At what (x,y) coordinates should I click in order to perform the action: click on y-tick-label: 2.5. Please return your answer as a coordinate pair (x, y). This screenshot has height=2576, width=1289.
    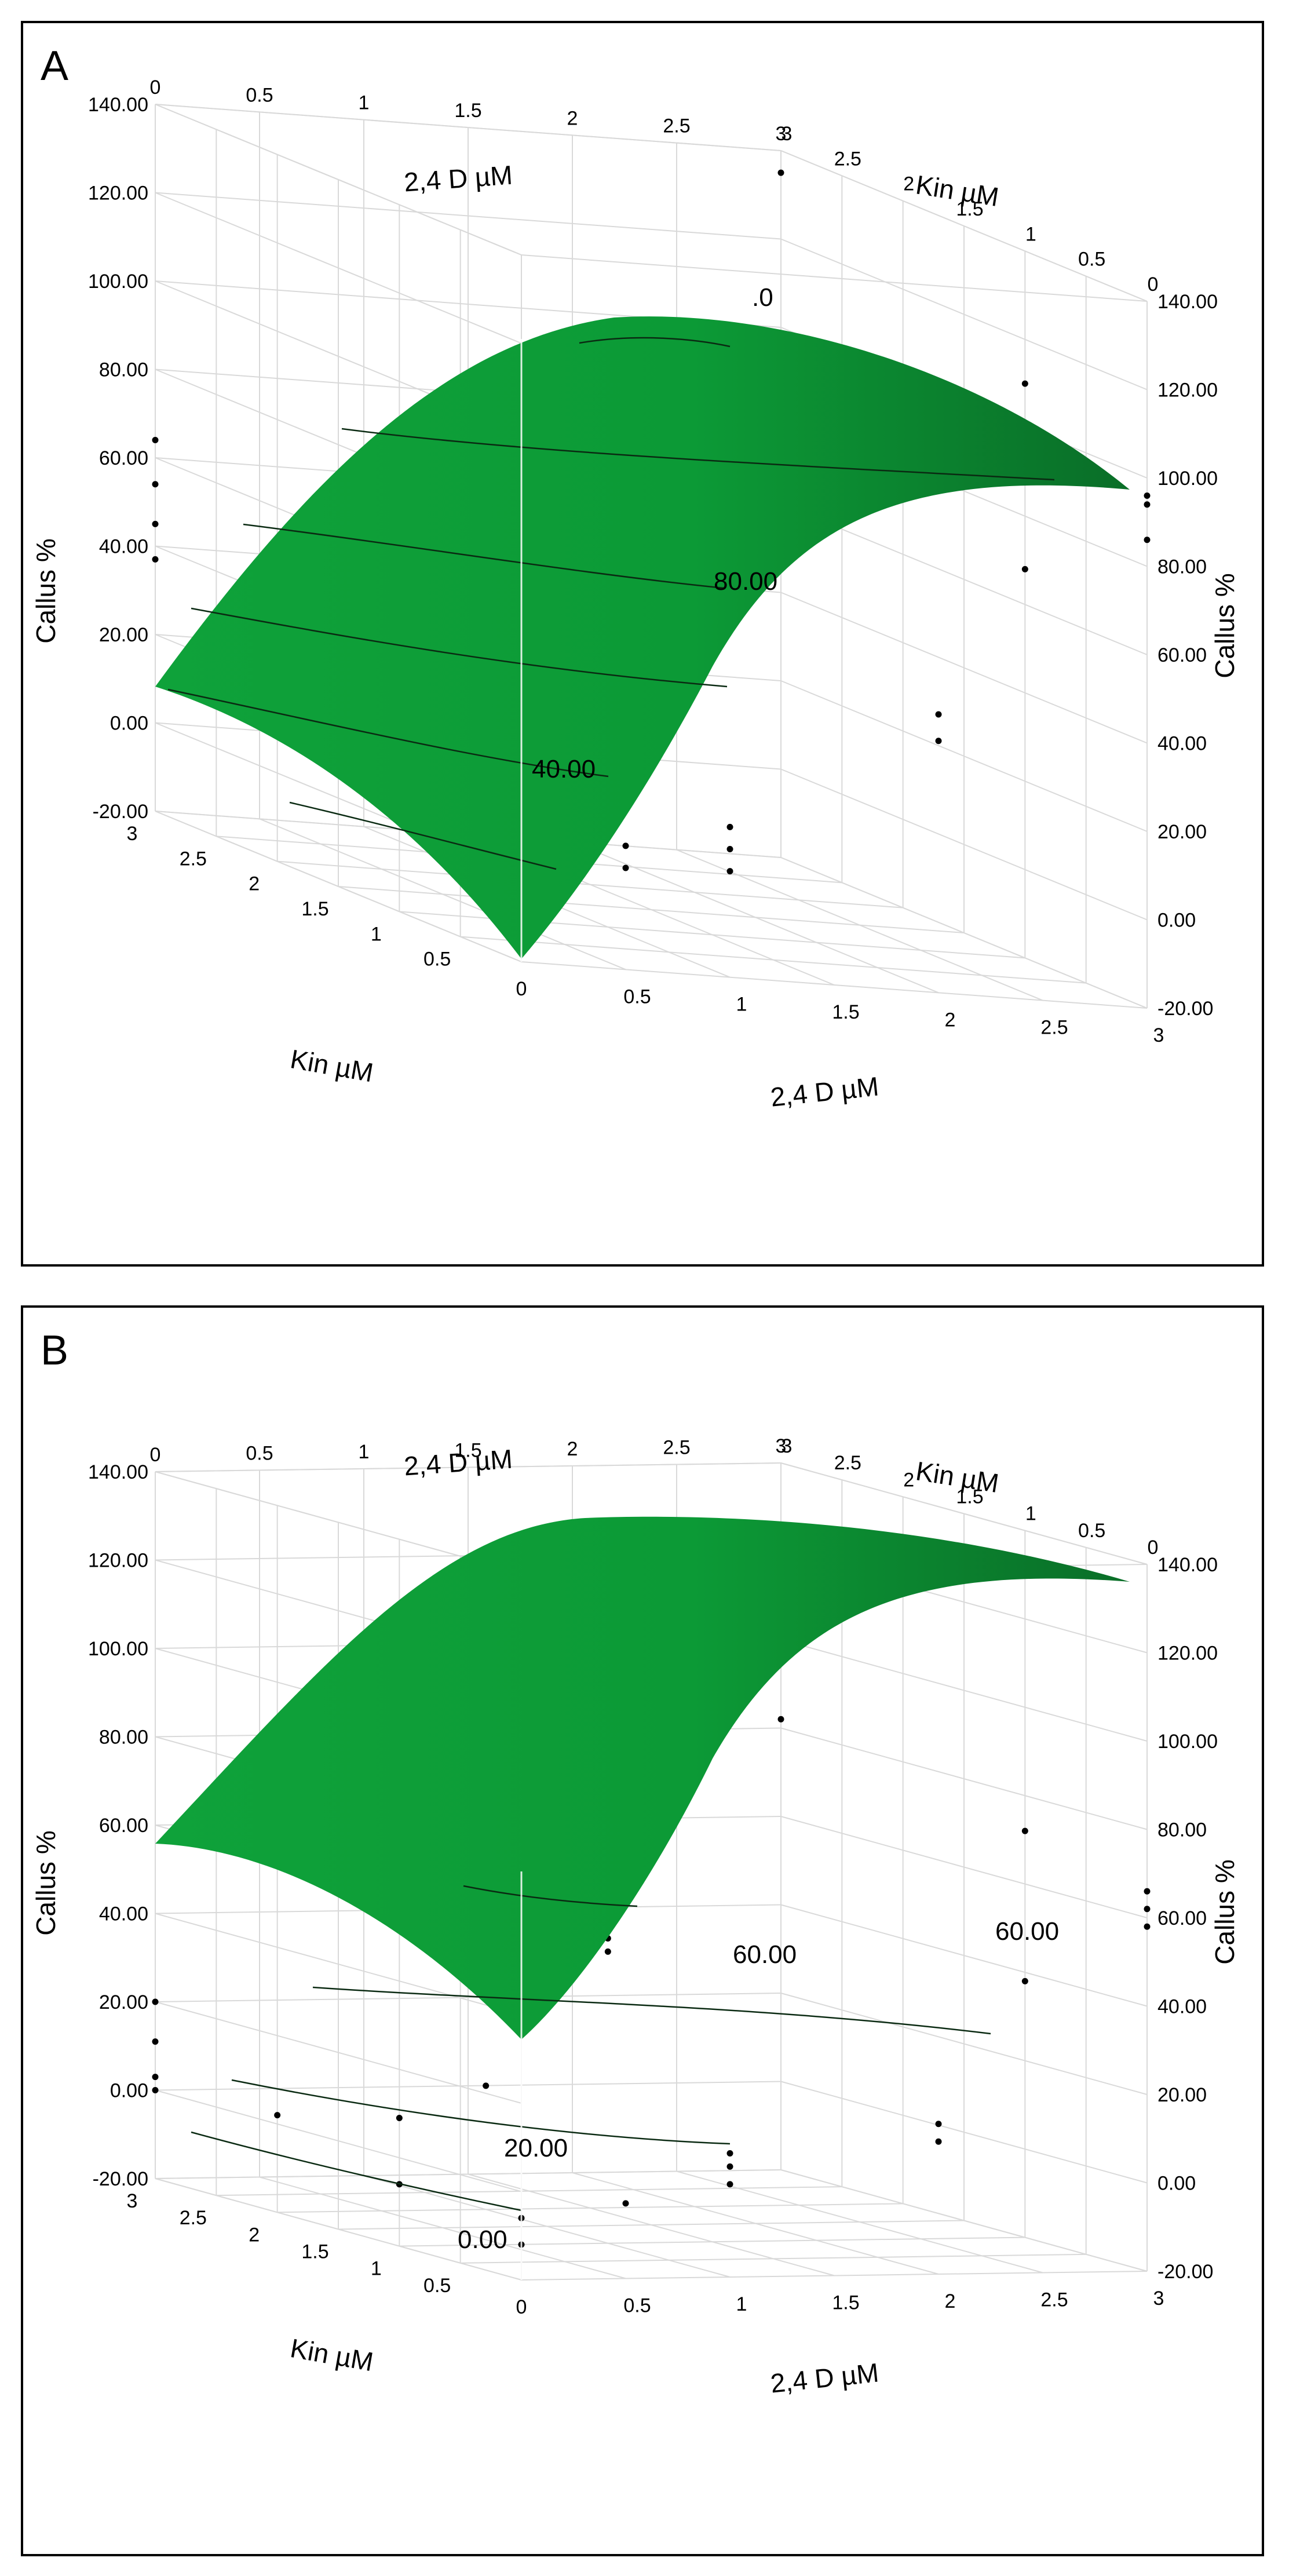
    Looking at the image, I should click on (193, 2218).